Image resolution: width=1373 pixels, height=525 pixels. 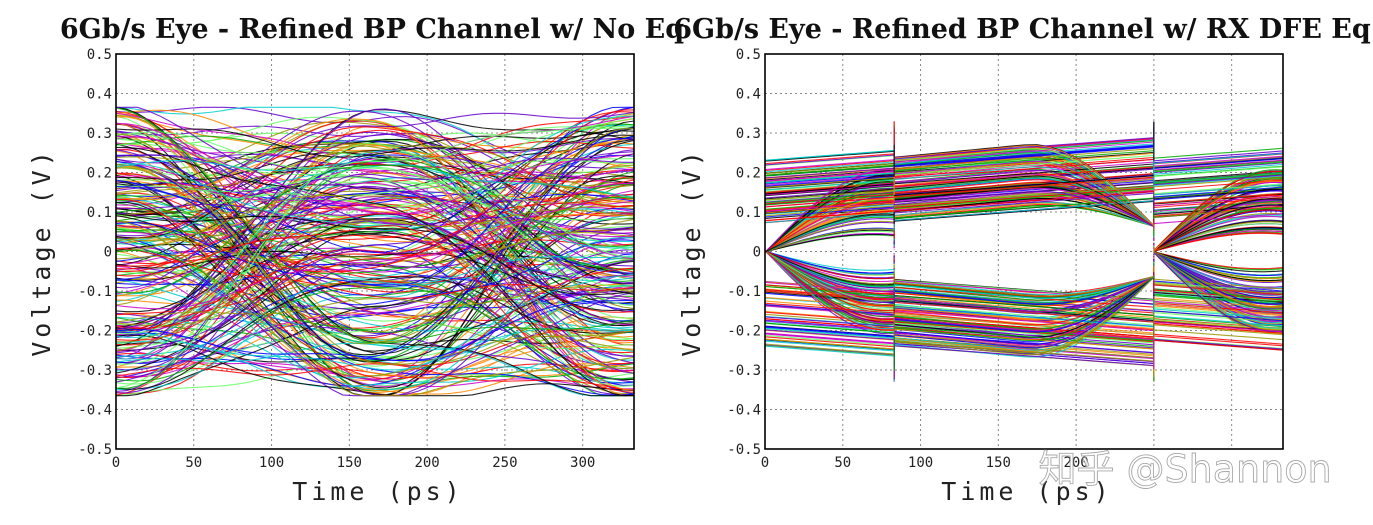 I want to click on x-tick-label: 50, so click(x=842, y=463).